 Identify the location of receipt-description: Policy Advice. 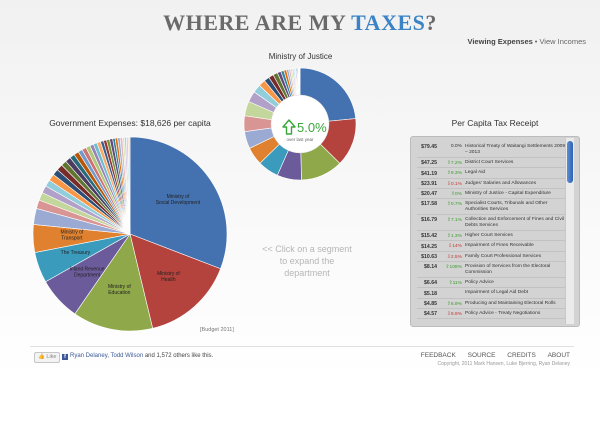
(479, 283).